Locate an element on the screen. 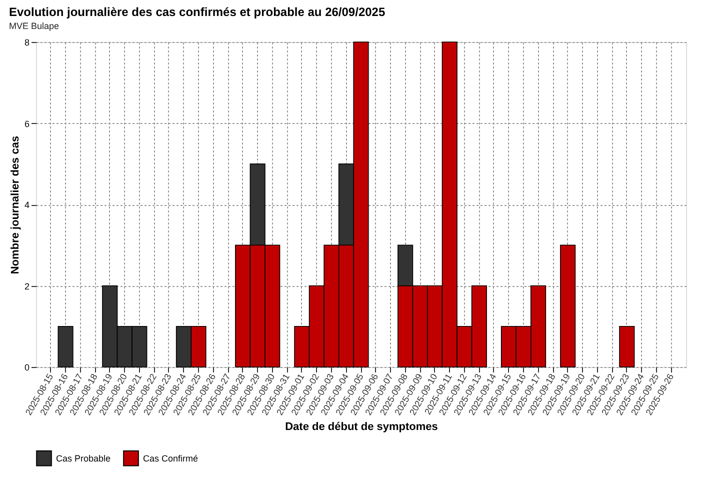 The image size is (718, 486). x-axis-title: Date de début de symptomes is located at coordinates (361, 426).